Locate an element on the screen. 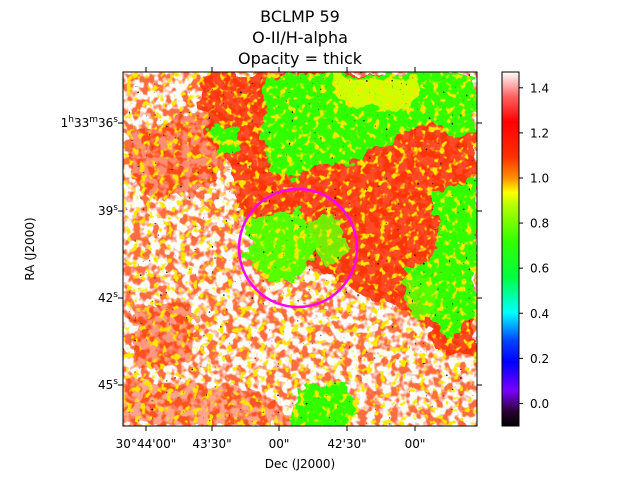  aperture-circle is located at coordinates (298, 248).